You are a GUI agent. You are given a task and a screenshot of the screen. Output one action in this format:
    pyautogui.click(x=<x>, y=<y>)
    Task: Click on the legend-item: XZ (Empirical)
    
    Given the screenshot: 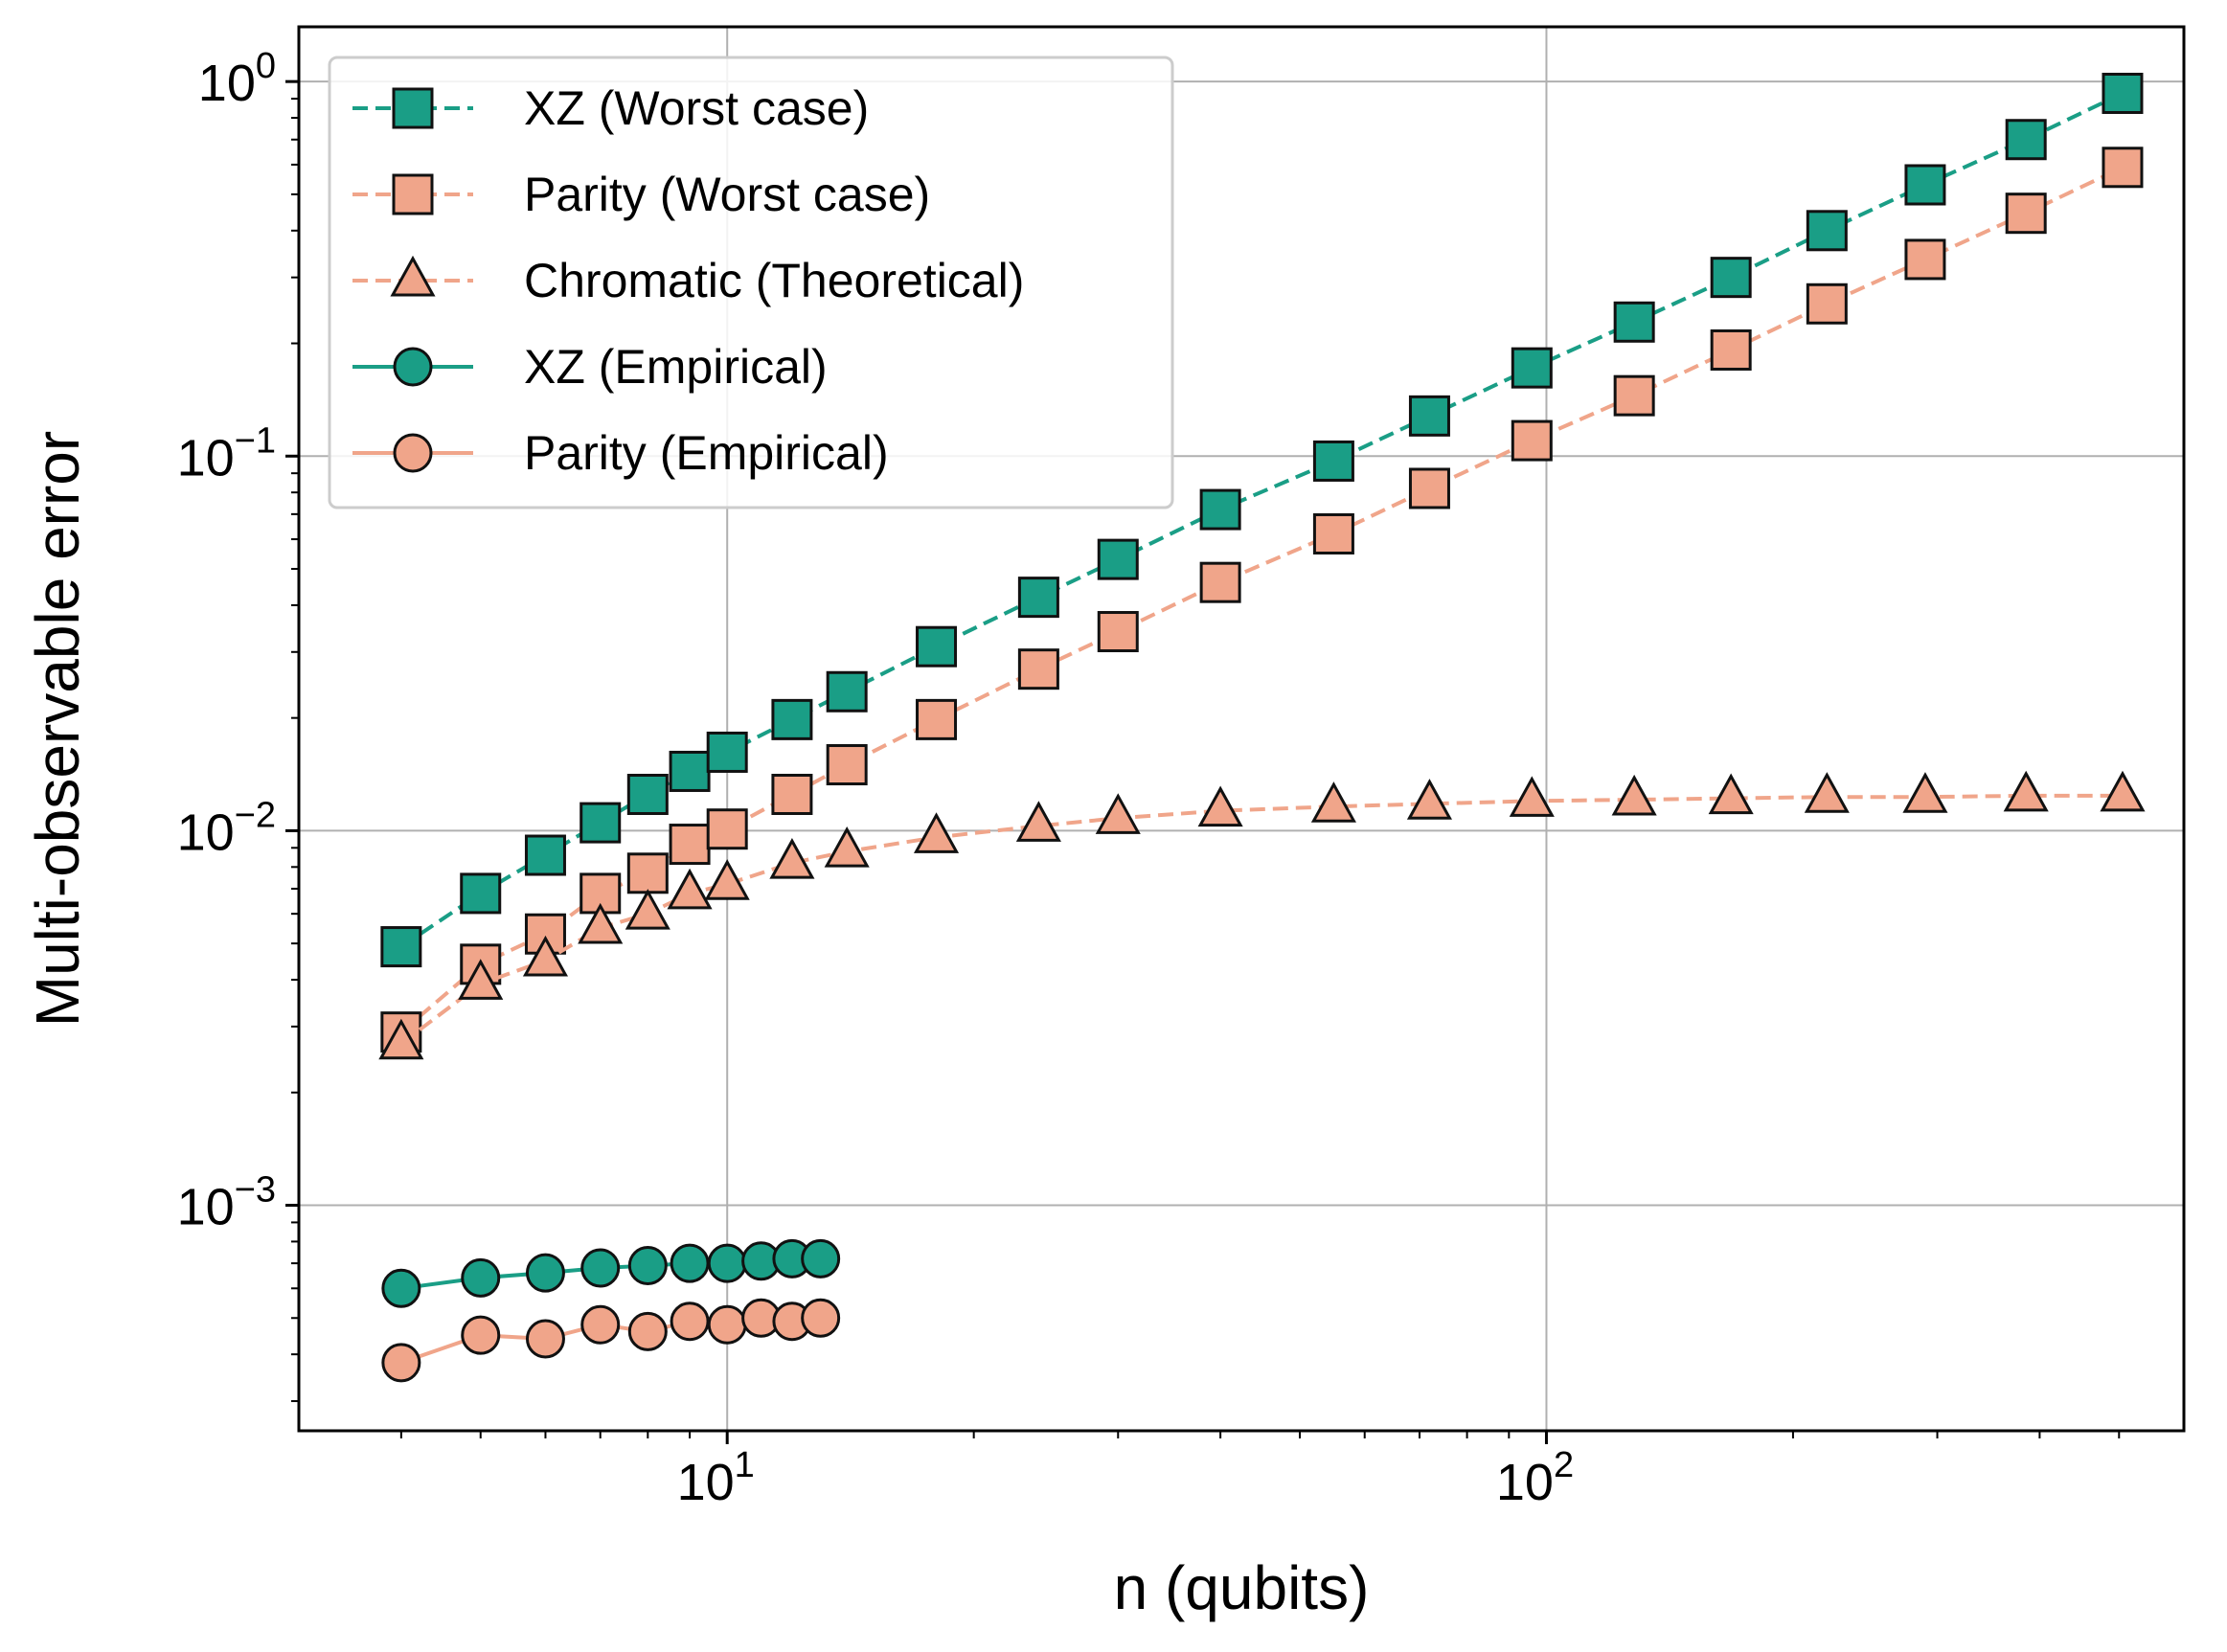 What is the action you would take?
    pyautogui.click(x=590, y=367)
    